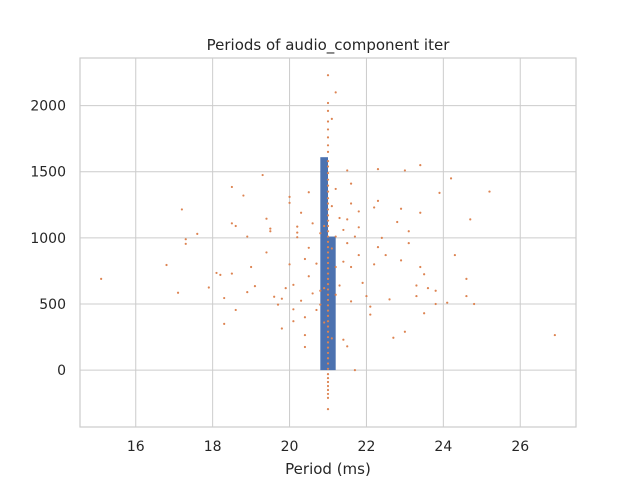  I want to click on histogram-bars, so click(328, 264).